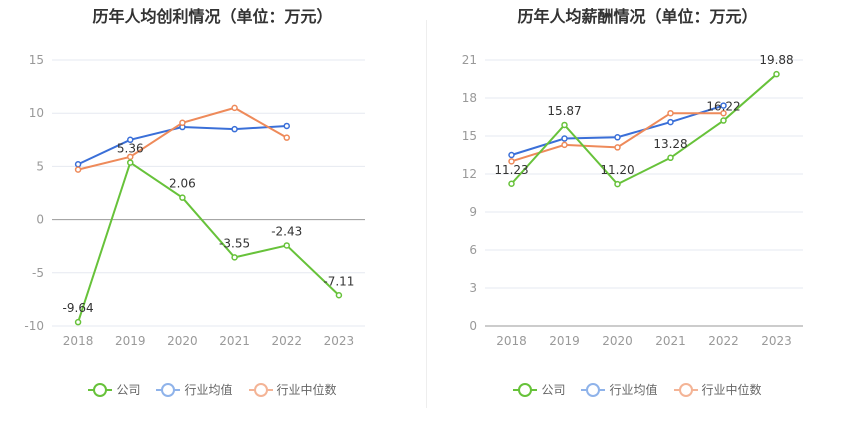 The height and width of the screenshot is (437, 850). Describe the element at coordinates (469, 98) in the screenshot. I see `y-tick-label: 18` at that location.